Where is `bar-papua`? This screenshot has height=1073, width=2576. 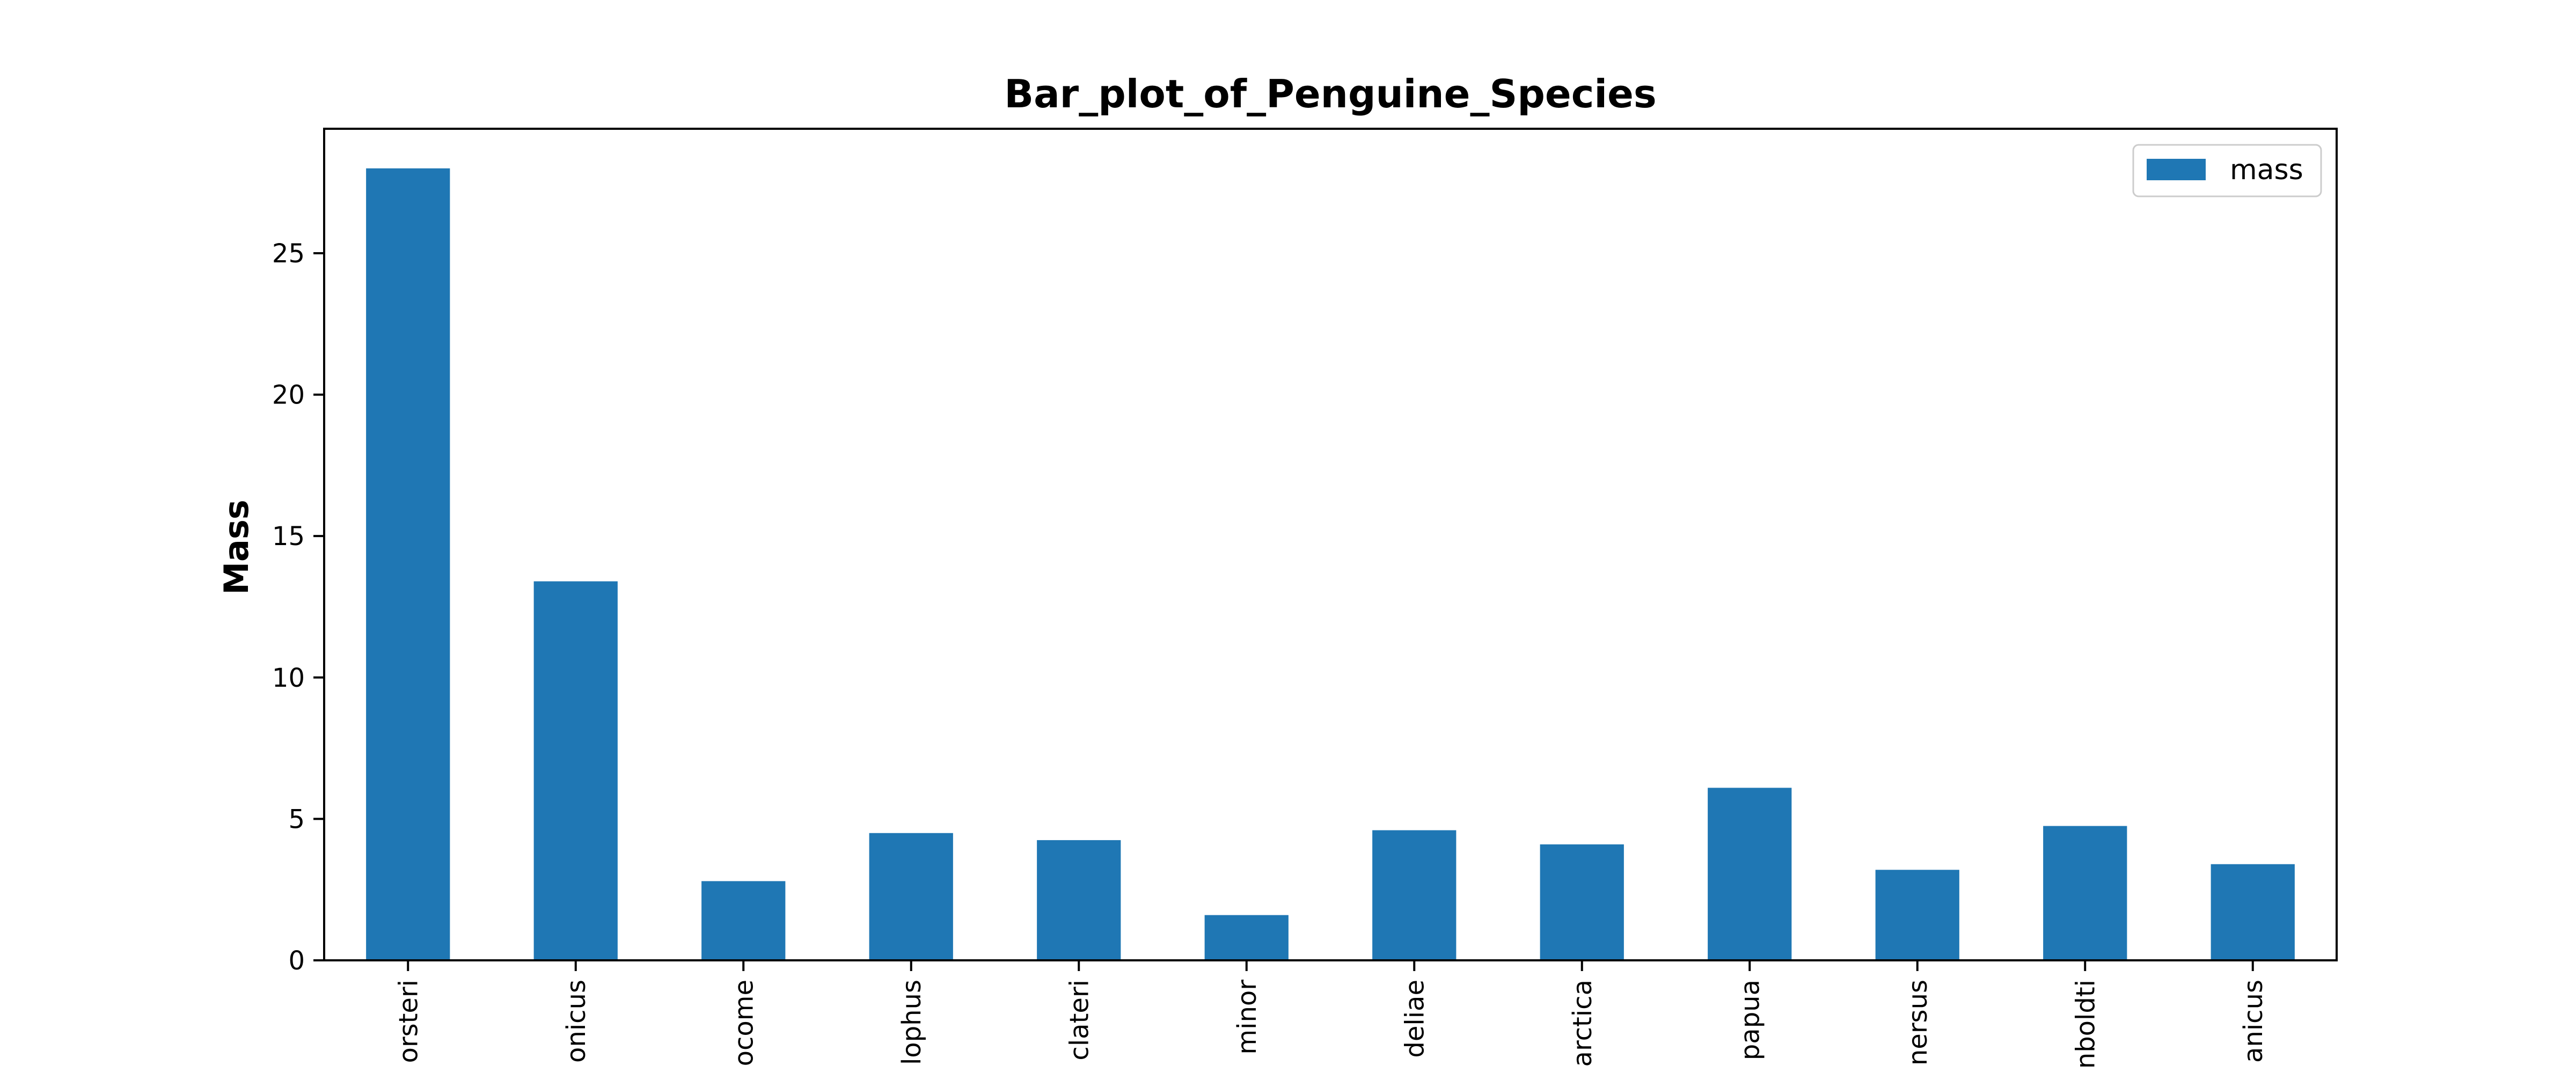 bar-papua is located at coordinates (1750, 874).